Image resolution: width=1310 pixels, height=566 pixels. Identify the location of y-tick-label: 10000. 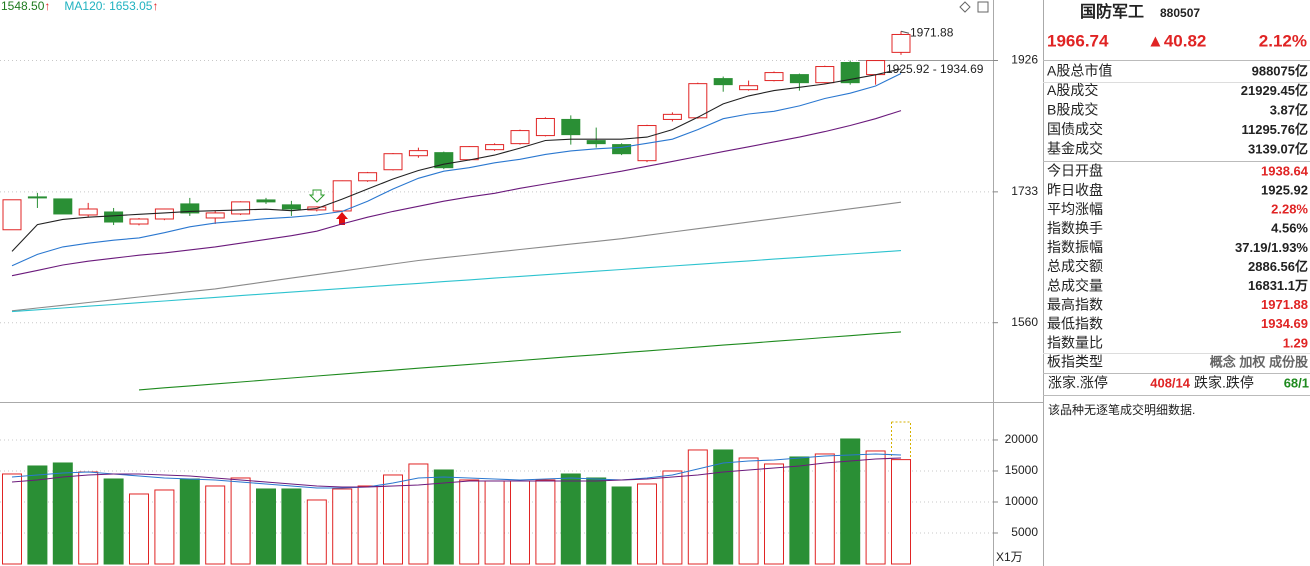
(1022, 501).